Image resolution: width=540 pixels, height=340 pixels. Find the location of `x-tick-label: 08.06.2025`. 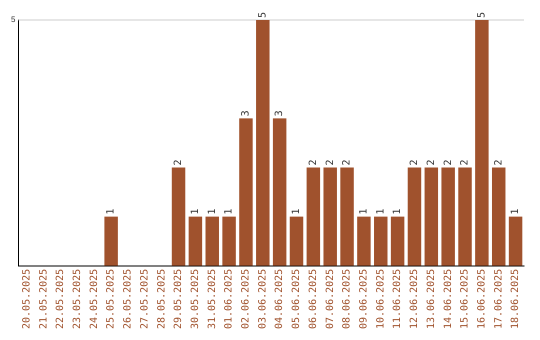

x-tick-label: 08.06.2025 is located at coordinates (347, 299).